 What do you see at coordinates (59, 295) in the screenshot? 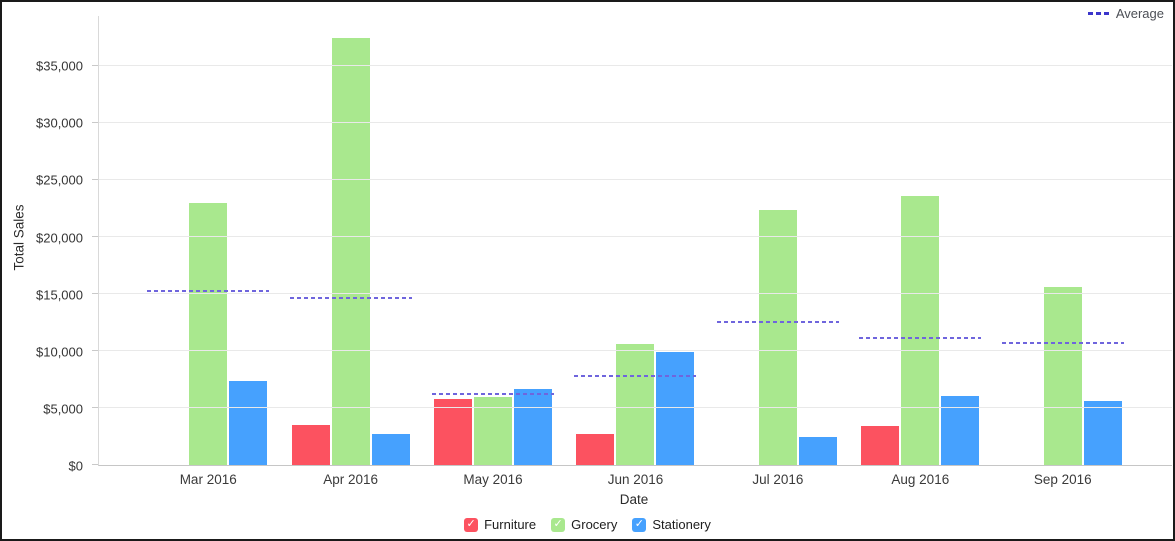
I see `y-tick-label: $15,000` at bounding box center [59, 295].